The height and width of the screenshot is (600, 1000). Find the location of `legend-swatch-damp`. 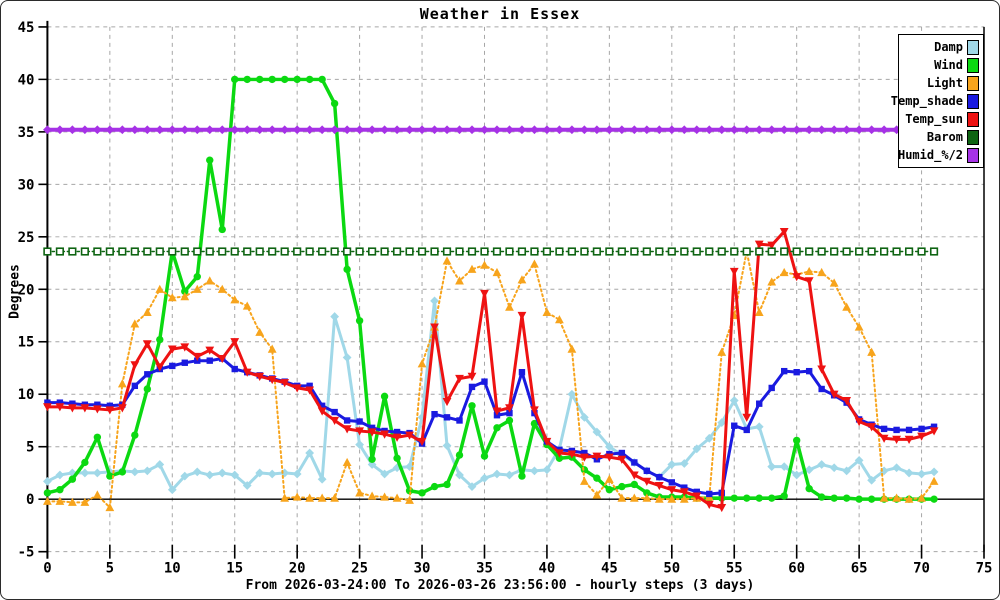

legend-swatch-damp is located at coordinates (973, 47).